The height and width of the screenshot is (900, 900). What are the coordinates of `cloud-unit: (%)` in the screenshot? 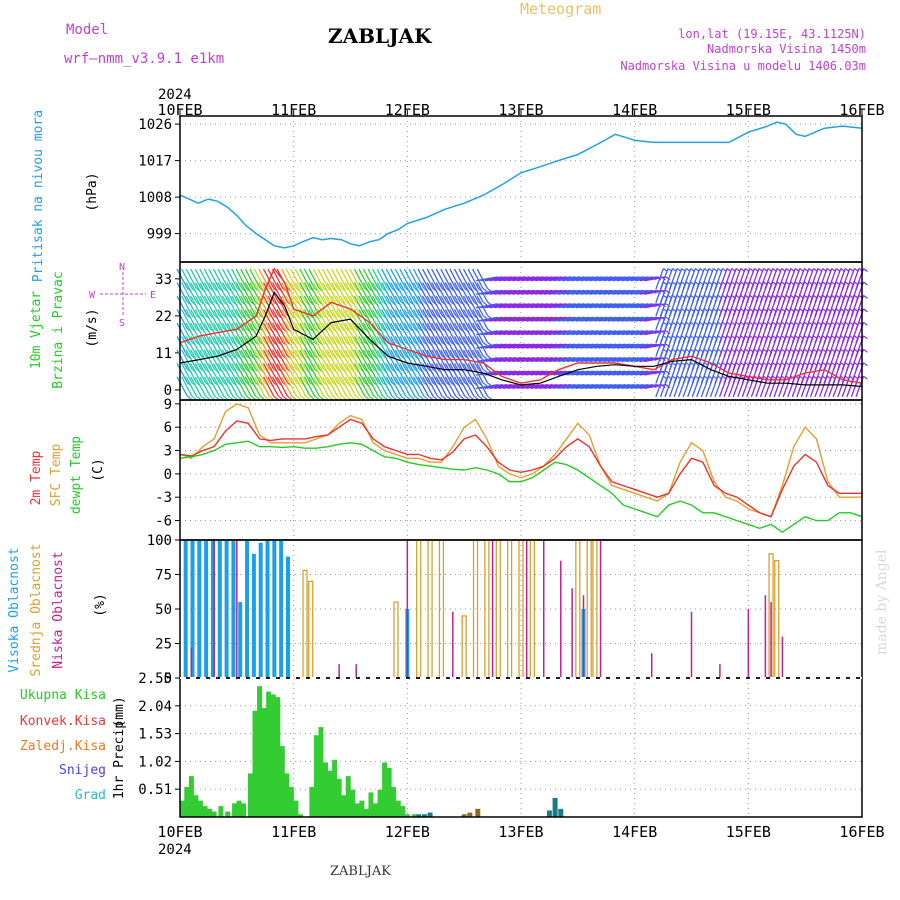 It's located at (100, 604).